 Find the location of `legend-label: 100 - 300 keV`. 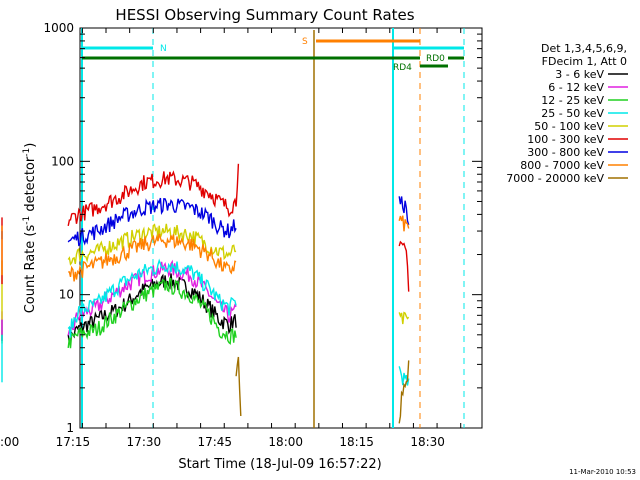

legend-label: 100 - 300 keV is located at coordinates (565, 139).